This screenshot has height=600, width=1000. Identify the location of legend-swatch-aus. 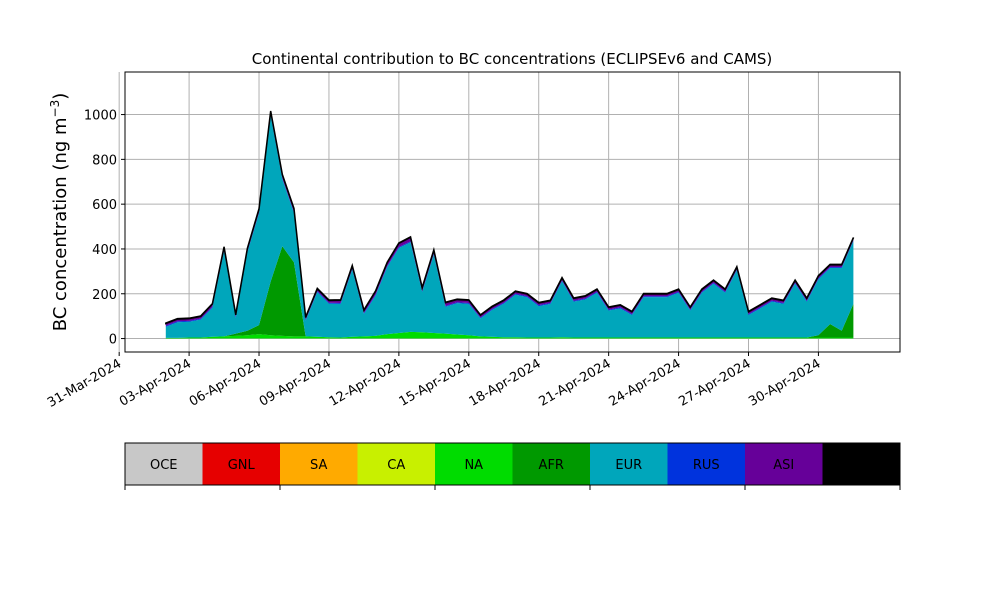
(861, 464).